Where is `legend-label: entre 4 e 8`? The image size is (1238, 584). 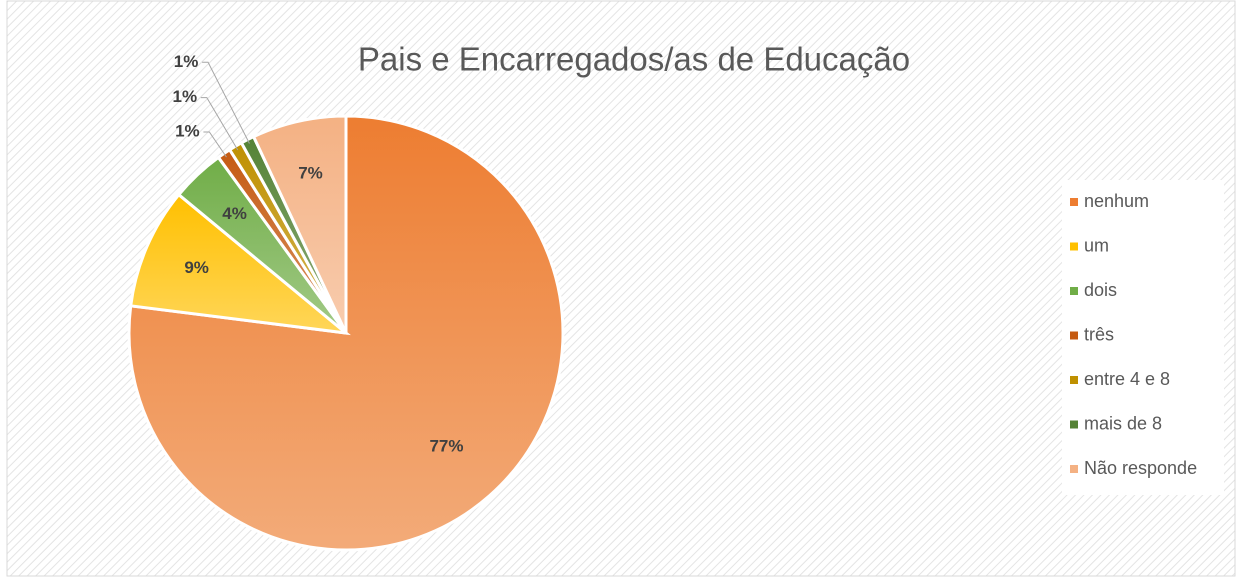 legend-label: entre 4 e 8 is located at coordinates (1127, 379).